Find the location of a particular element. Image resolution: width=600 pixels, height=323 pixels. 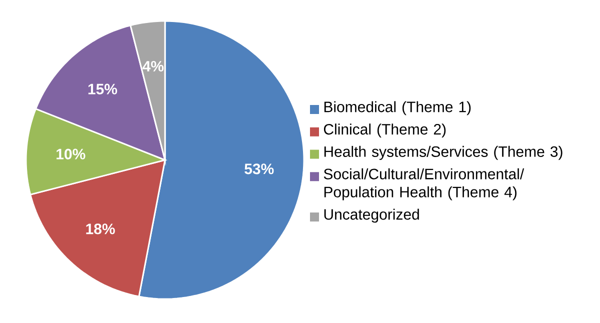

data-label: 18% is located at coordinates (100, 229).